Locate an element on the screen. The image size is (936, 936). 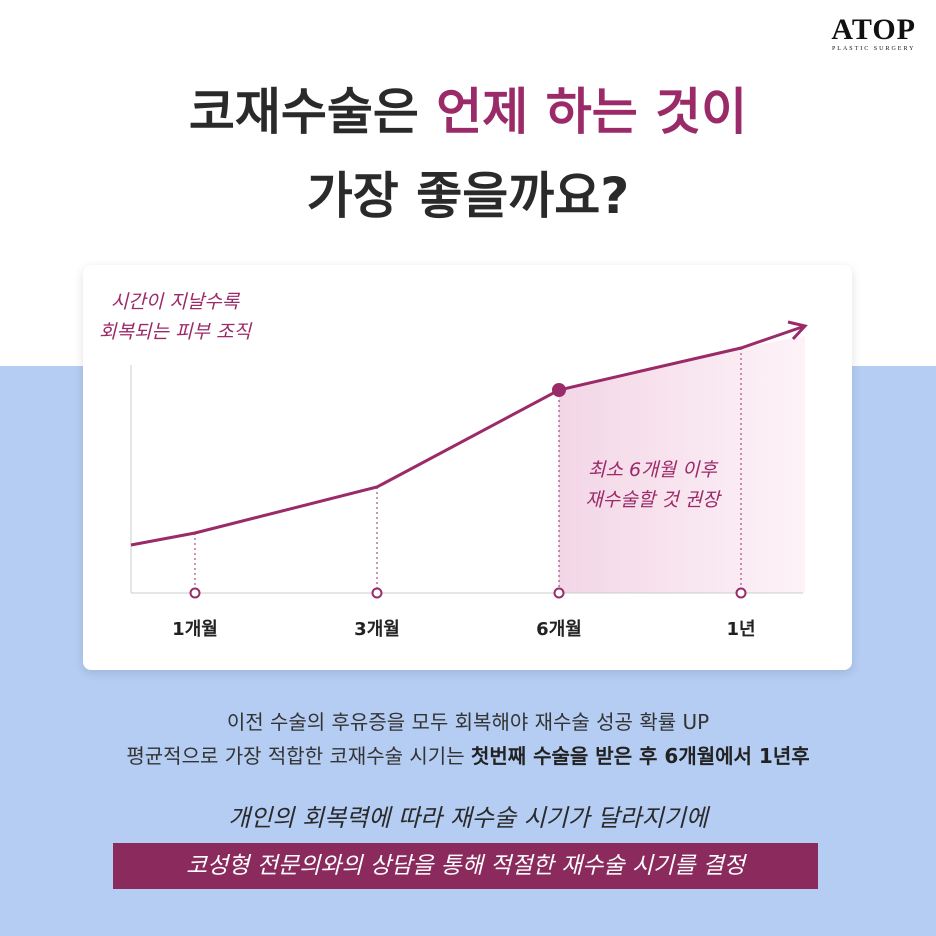
note-line: 시간이 지날수록 is located at coordinates (175, 302).